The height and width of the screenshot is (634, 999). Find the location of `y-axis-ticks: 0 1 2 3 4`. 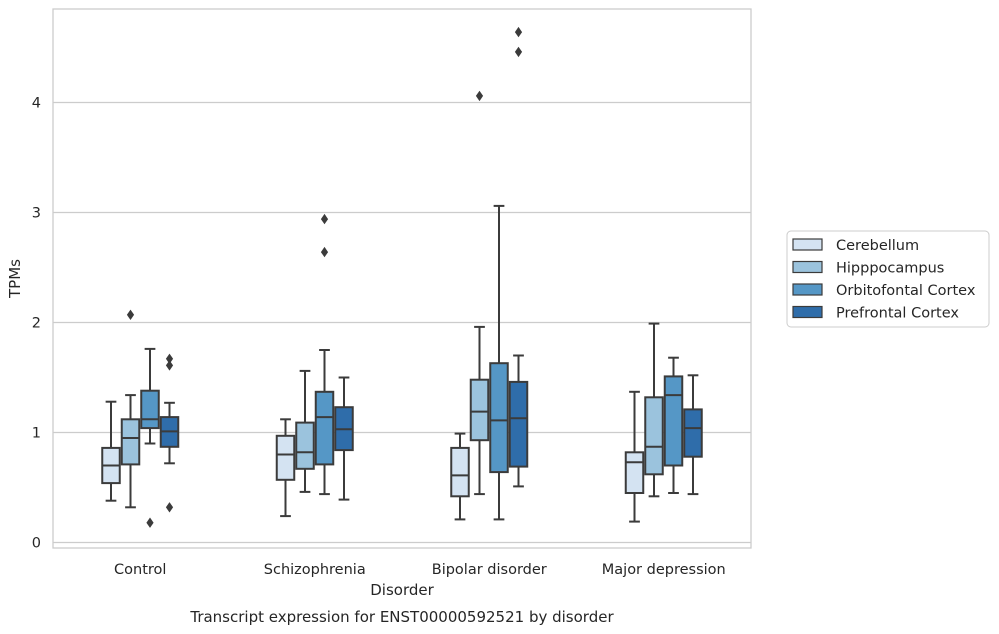

y-axis-ticks: 0 1 2 3 4 is located at coordinates (36, 324).